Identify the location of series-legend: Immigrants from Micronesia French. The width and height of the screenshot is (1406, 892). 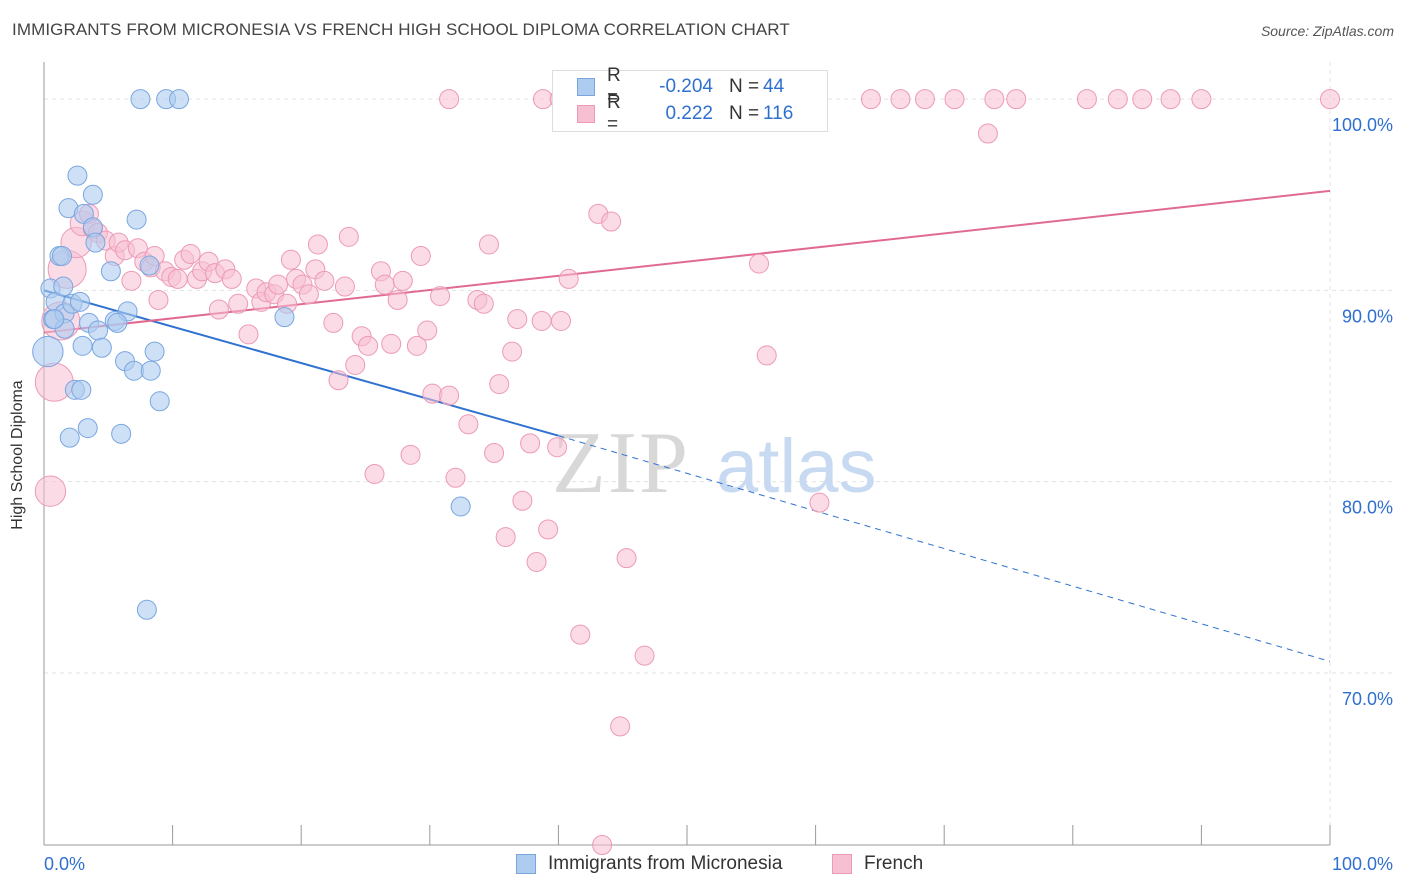
(703, 864).